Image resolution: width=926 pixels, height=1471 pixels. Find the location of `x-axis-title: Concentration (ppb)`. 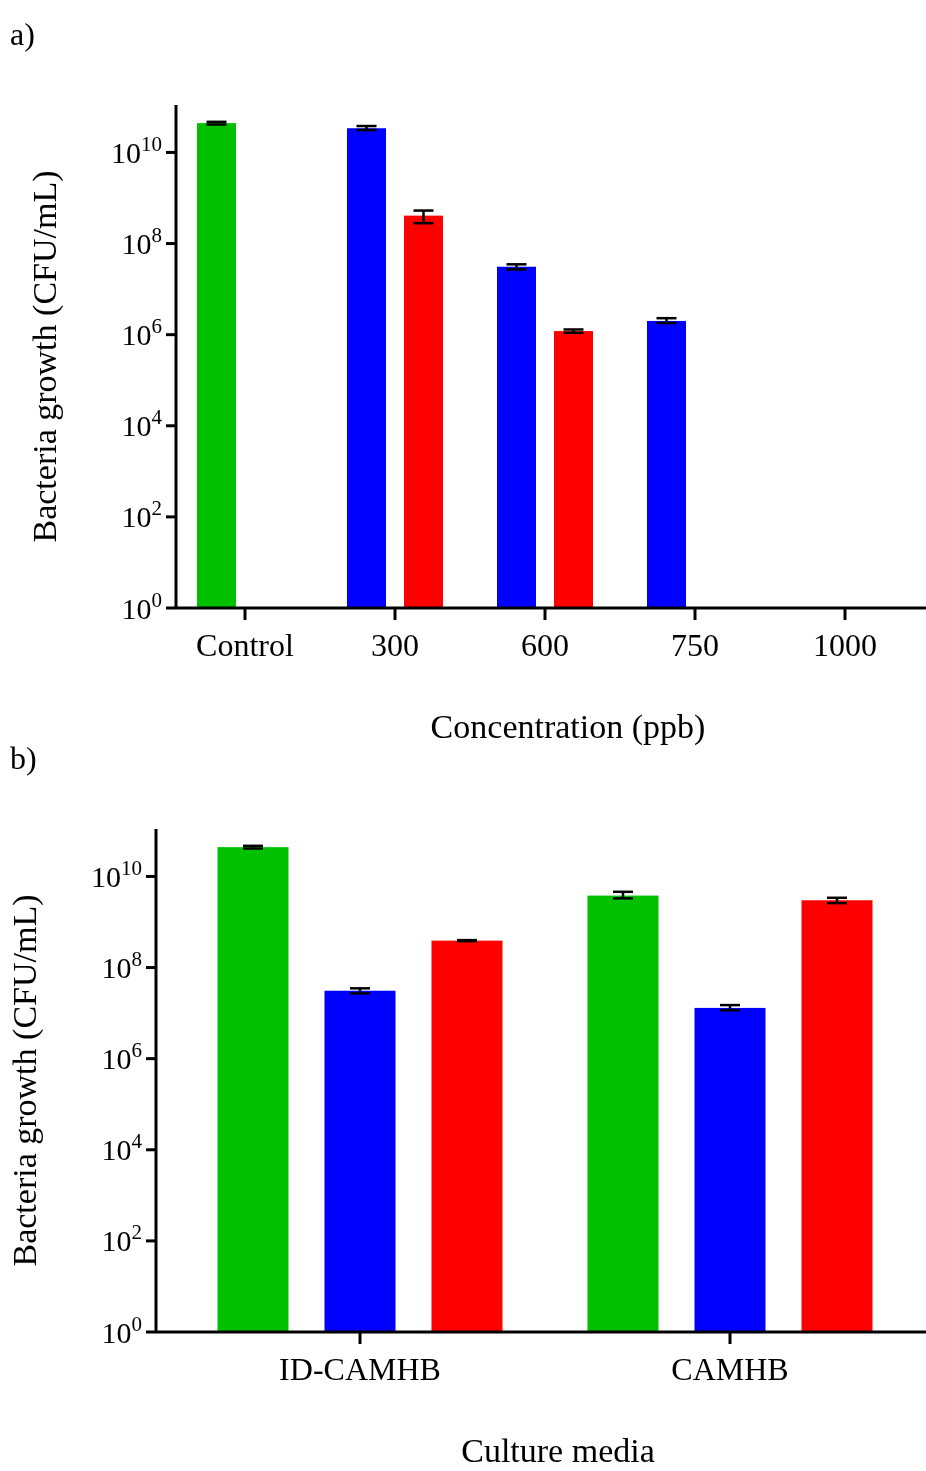

x-axis-title: Concentration (ppb) is located at coordinates (568, 727).